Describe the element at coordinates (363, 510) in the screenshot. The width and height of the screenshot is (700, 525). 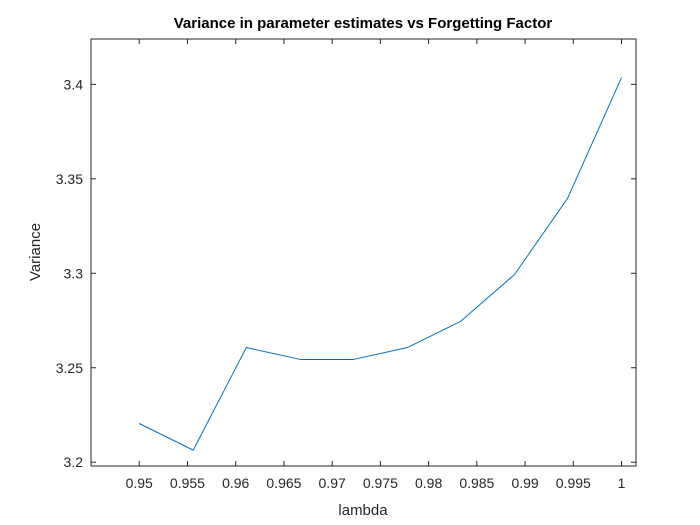
I see `x-axis-label: lambda` at that location.